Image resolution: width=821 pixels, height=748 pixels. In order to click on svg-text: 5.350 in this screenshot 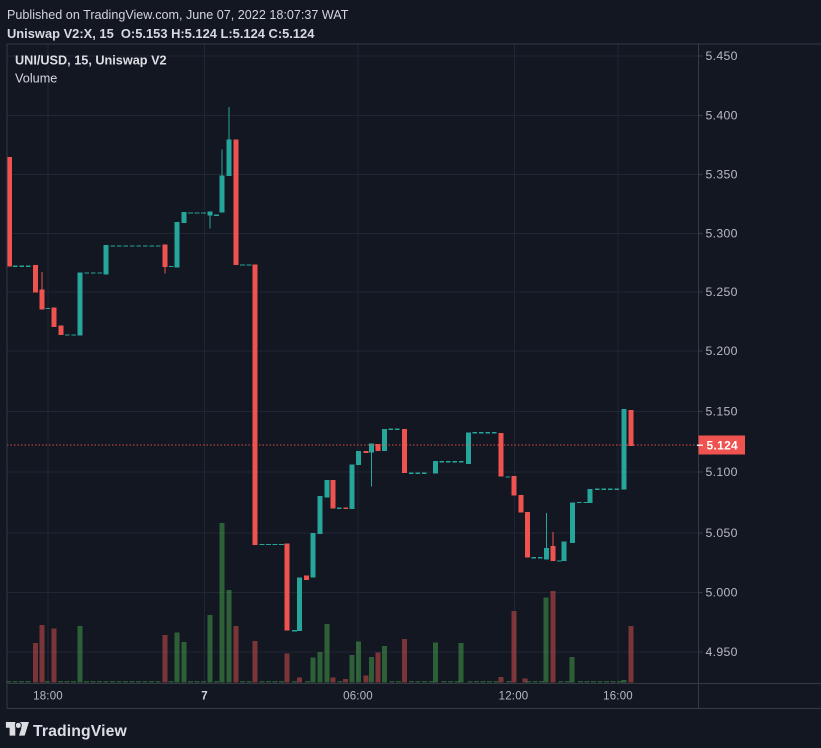, I will do `click(722, 175)`.